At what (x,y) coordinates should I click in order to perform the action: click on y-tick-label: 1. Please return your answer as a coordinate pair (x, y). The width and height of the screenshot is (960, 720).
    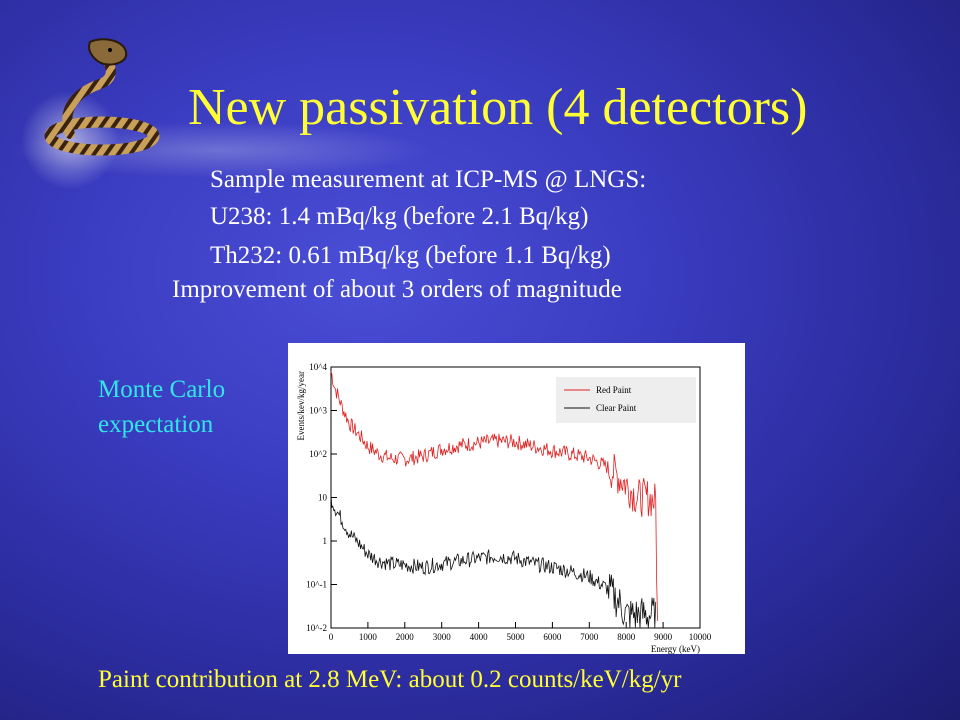
    Looking at the image, I should click on (325, 541).